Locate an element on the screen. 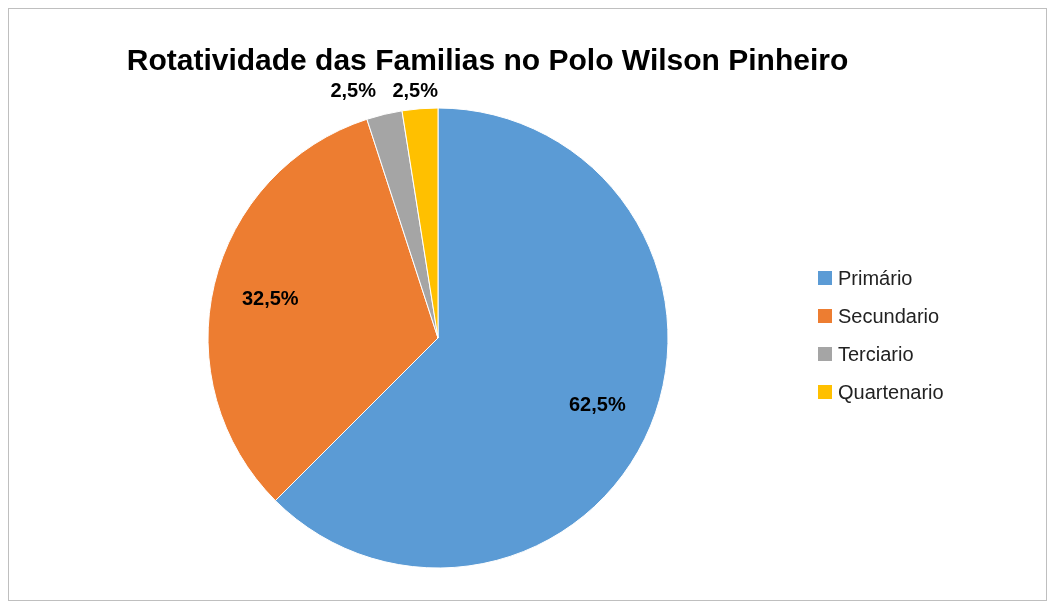 The image size is (1055, 609). legend-label: Terciario is located at coordinates (876, 354).